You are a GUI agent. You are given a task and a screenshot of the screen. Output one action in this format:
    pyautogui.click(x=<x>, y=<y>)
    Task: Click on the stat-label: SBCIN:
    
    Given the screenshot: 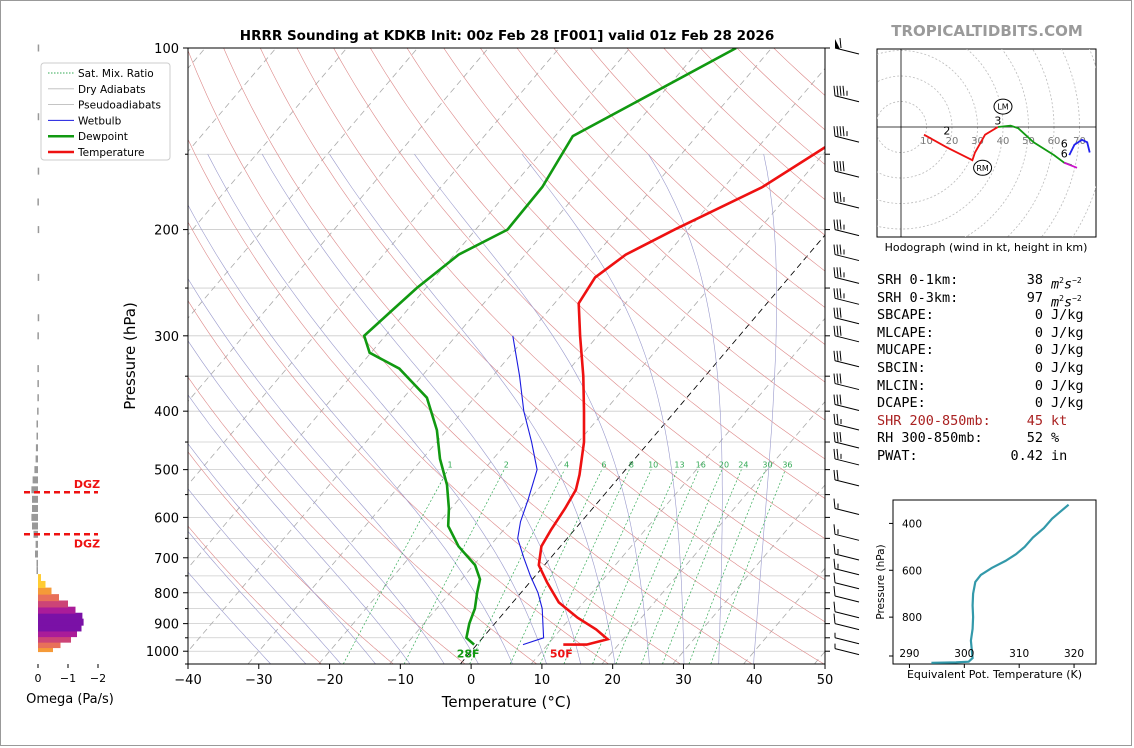 What is the action you would take?
    pyautogui.click(x=901, y=367)
    